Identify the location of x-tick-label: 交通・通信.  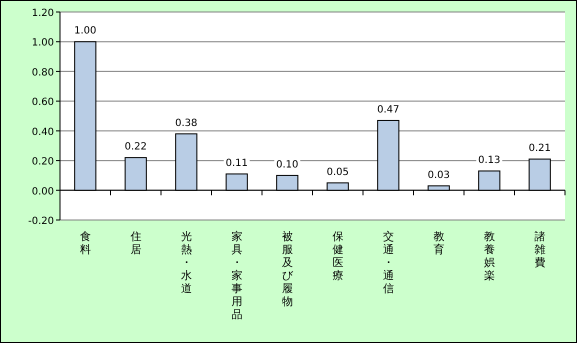
(388, 262).